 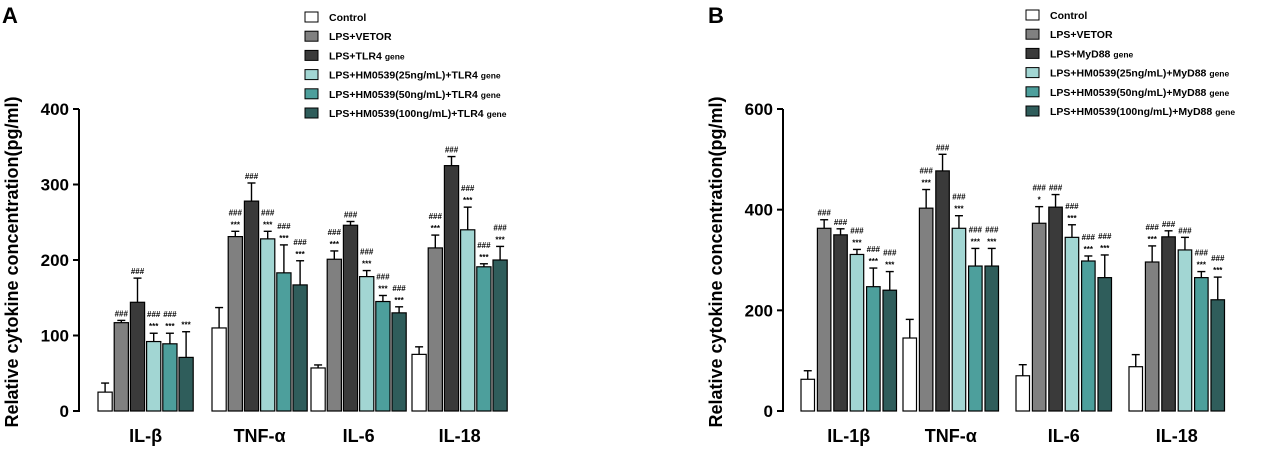 I want to click on panel-b-y-tick-label-1: 200, so click(x=759, y=310).